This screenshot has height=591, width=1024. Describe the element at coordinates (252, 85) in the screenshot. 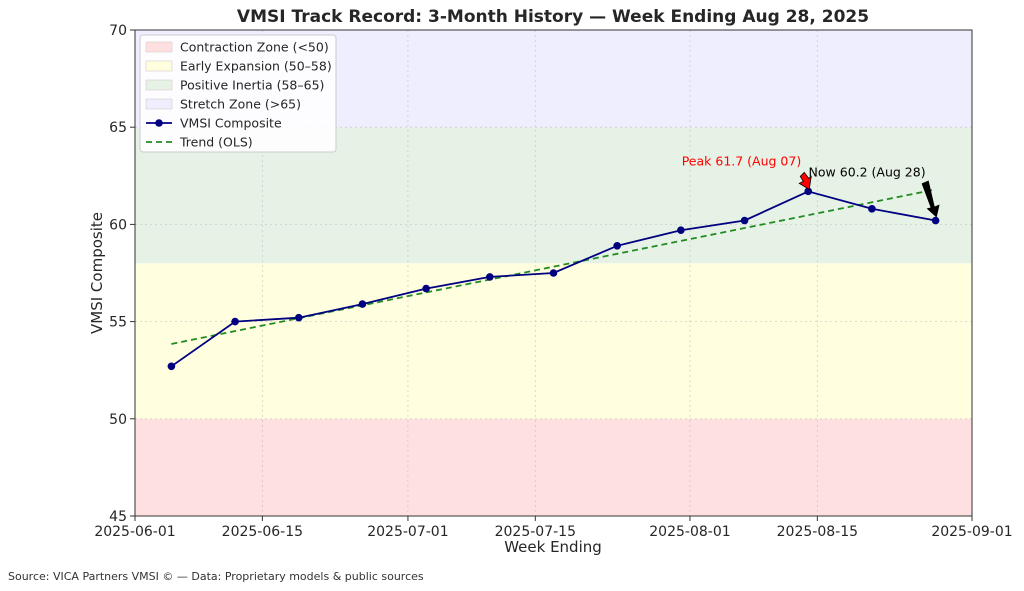

I see `legend-label: Positive Inertia (58–65)` at that location.